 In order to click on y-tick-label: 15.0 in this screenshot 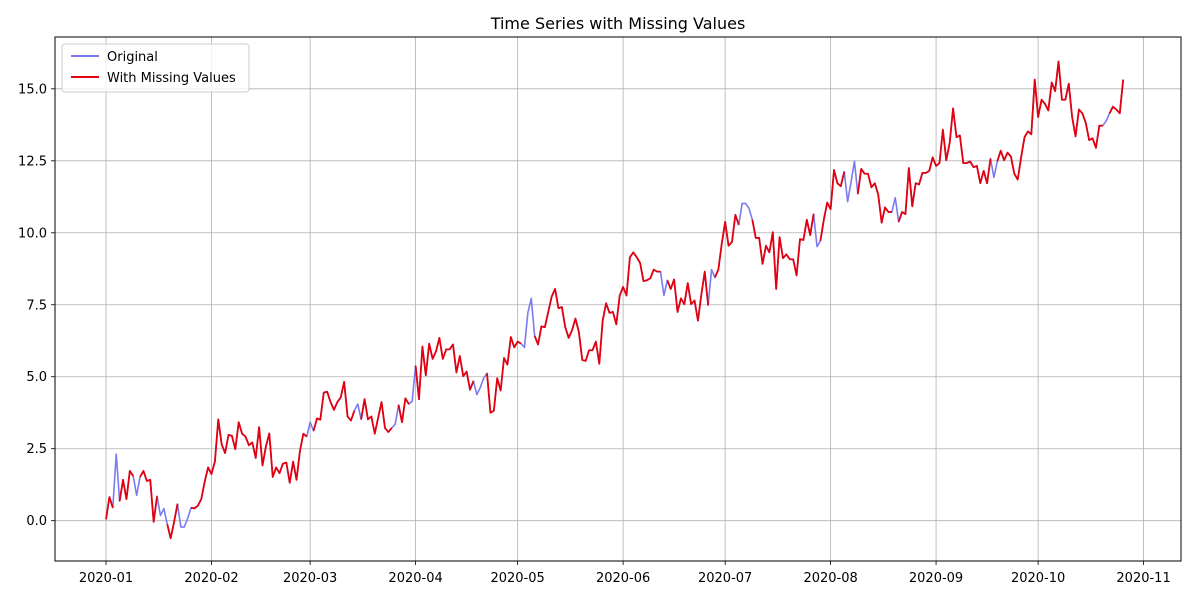, I will do `click(32, 89)`.